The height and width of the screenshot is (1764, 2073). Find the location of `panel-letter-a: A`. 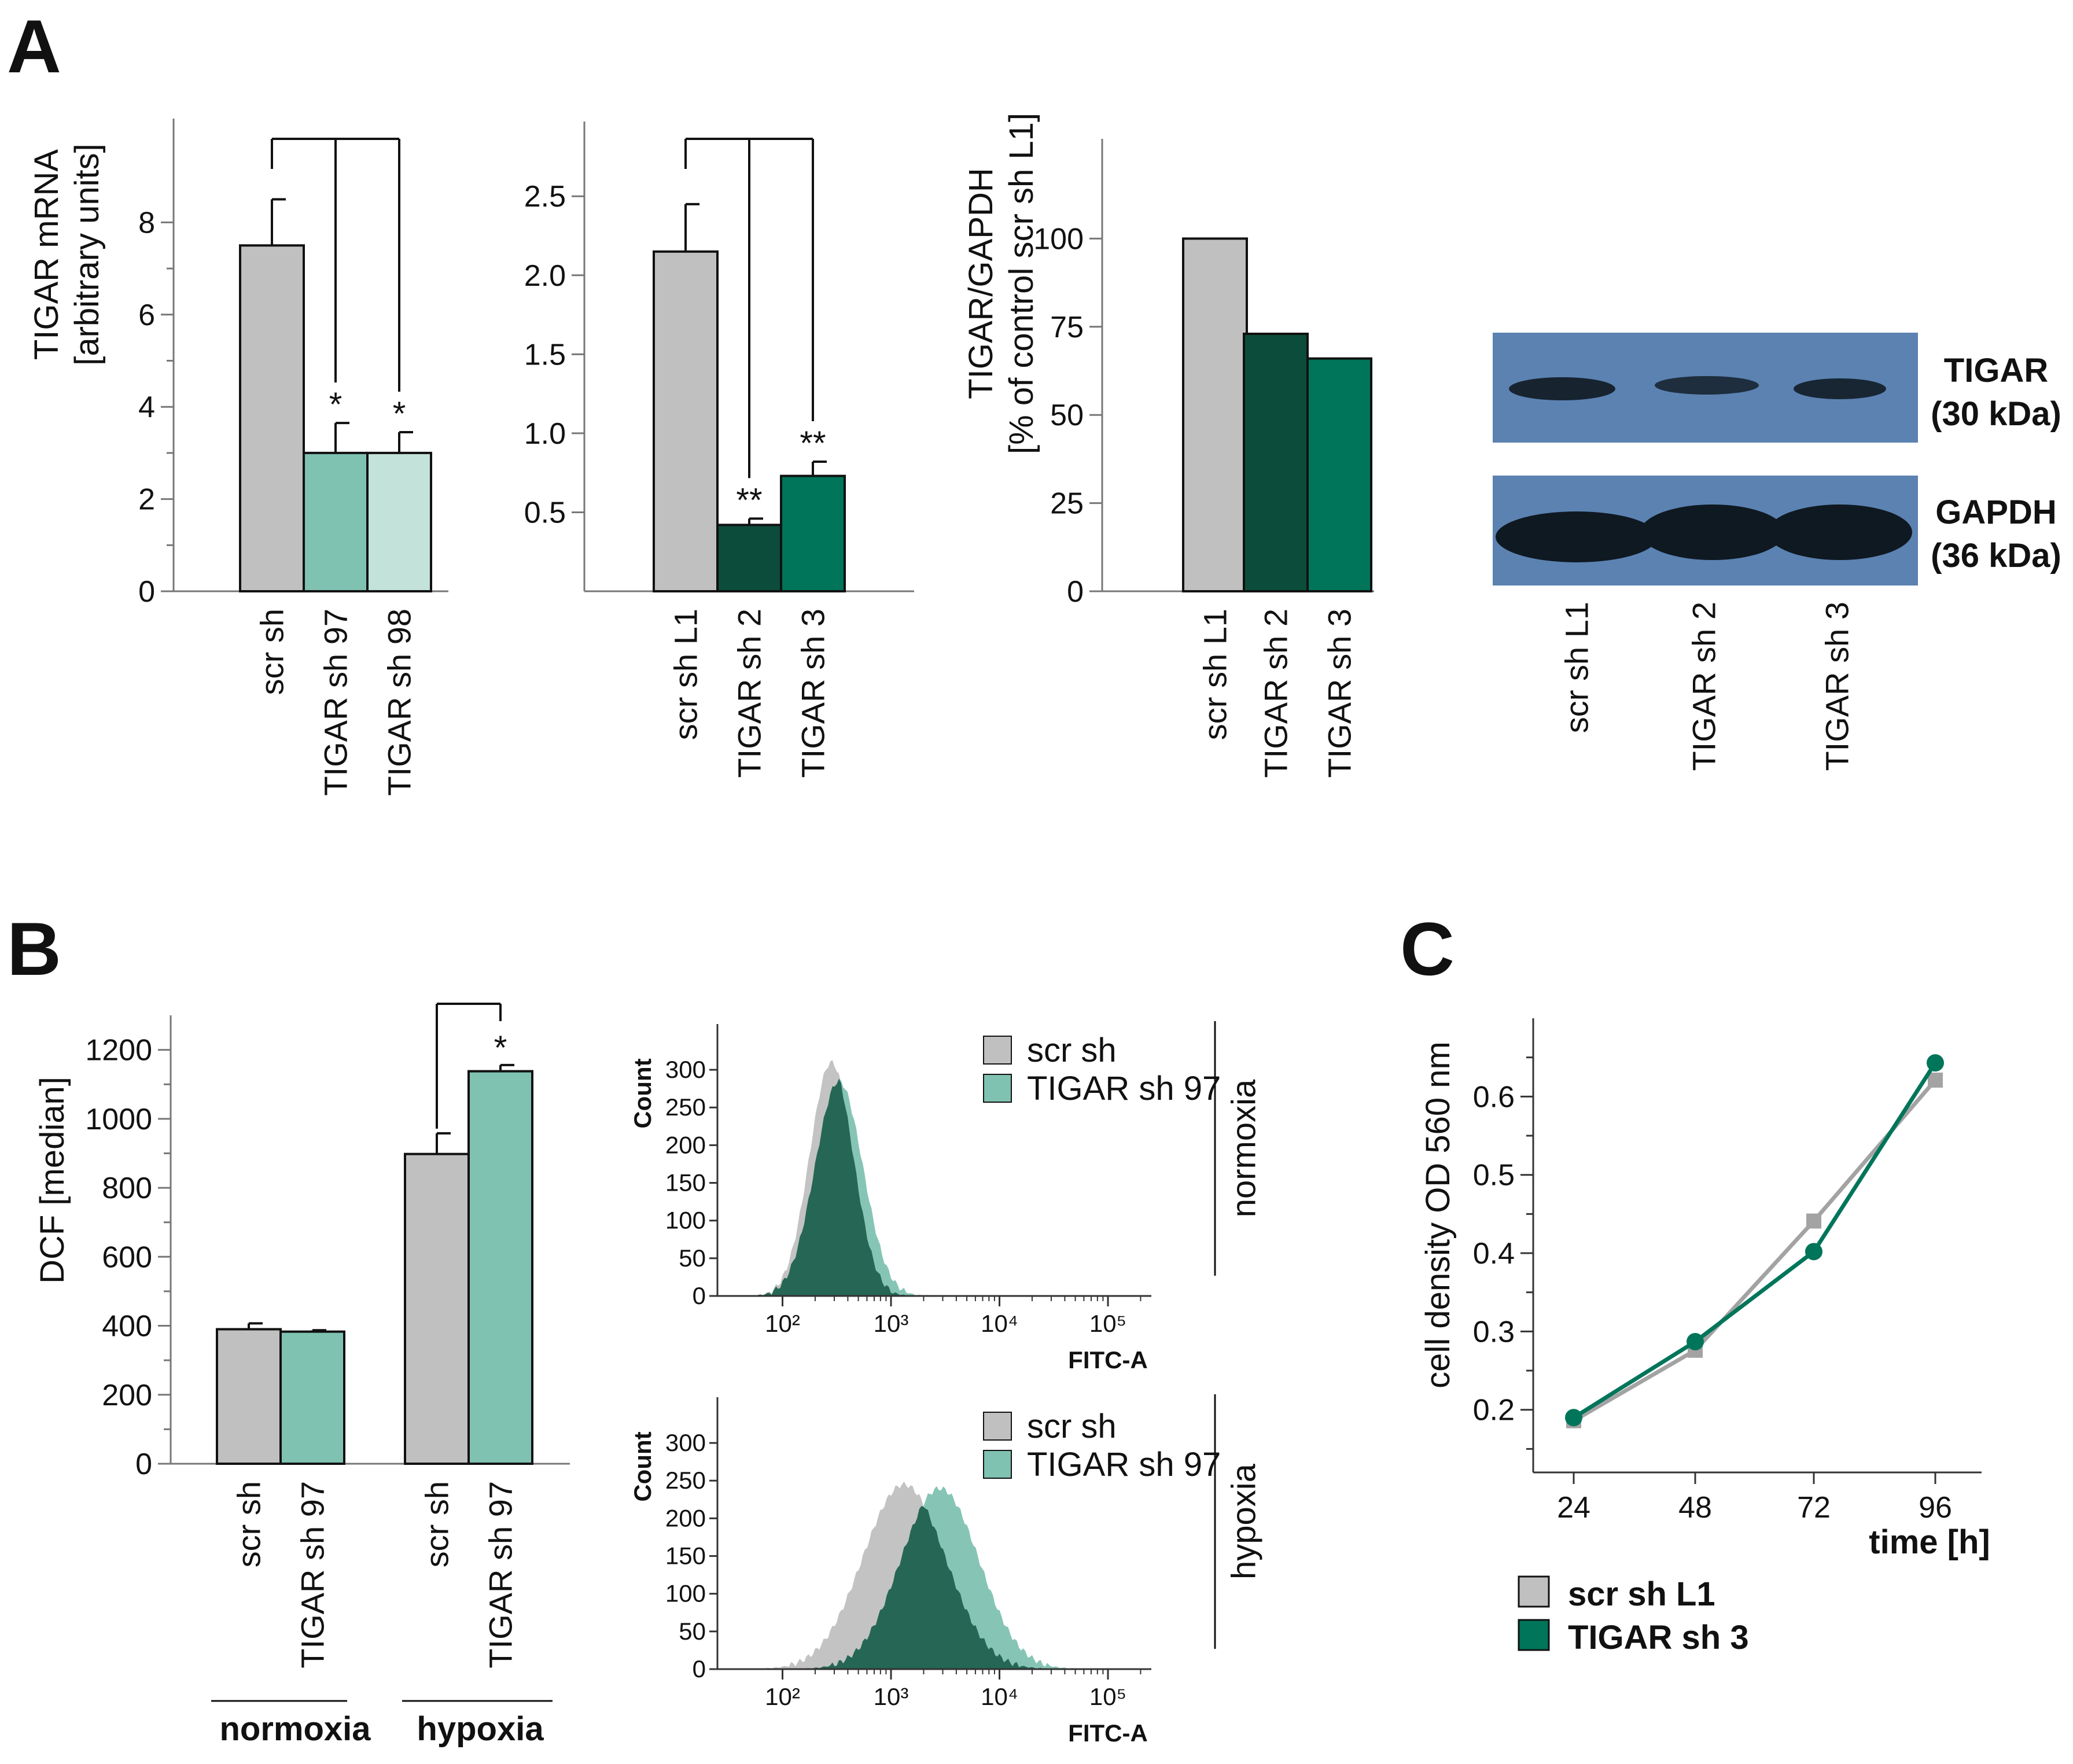

panel-letter-a: A is located at coordinates (34, 47).